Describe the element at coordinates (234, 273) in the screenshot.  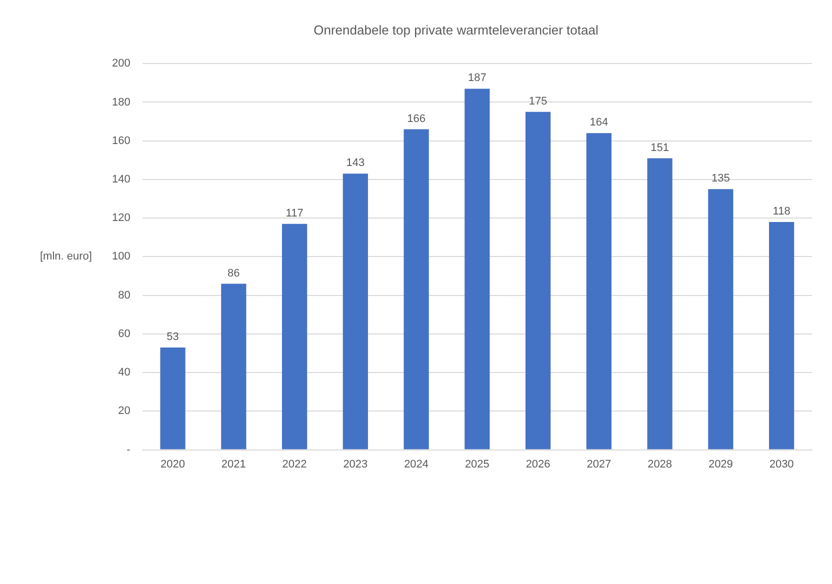
I see `data-label: 86` at that location.